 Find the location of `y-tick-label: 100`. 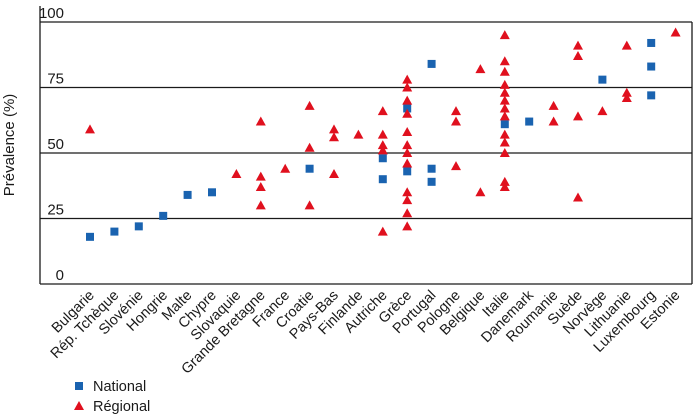

y-tick-label: 100 is located at coordinates (51, 13).